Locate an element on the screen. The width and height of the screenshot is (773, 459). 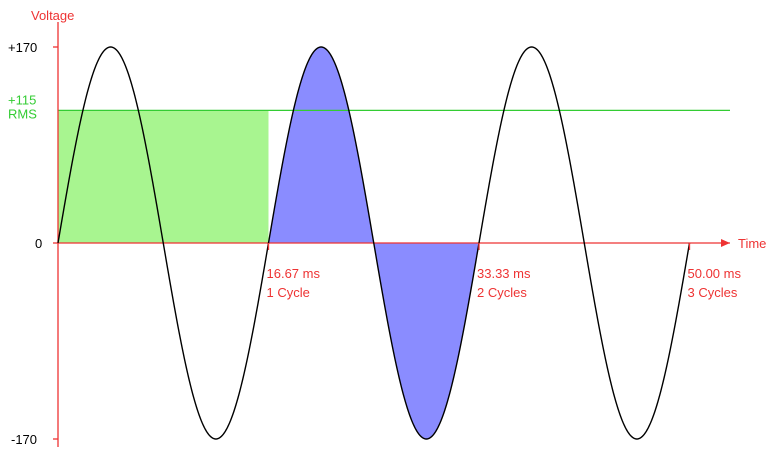
rms-area is located at coordinates (163, 176).